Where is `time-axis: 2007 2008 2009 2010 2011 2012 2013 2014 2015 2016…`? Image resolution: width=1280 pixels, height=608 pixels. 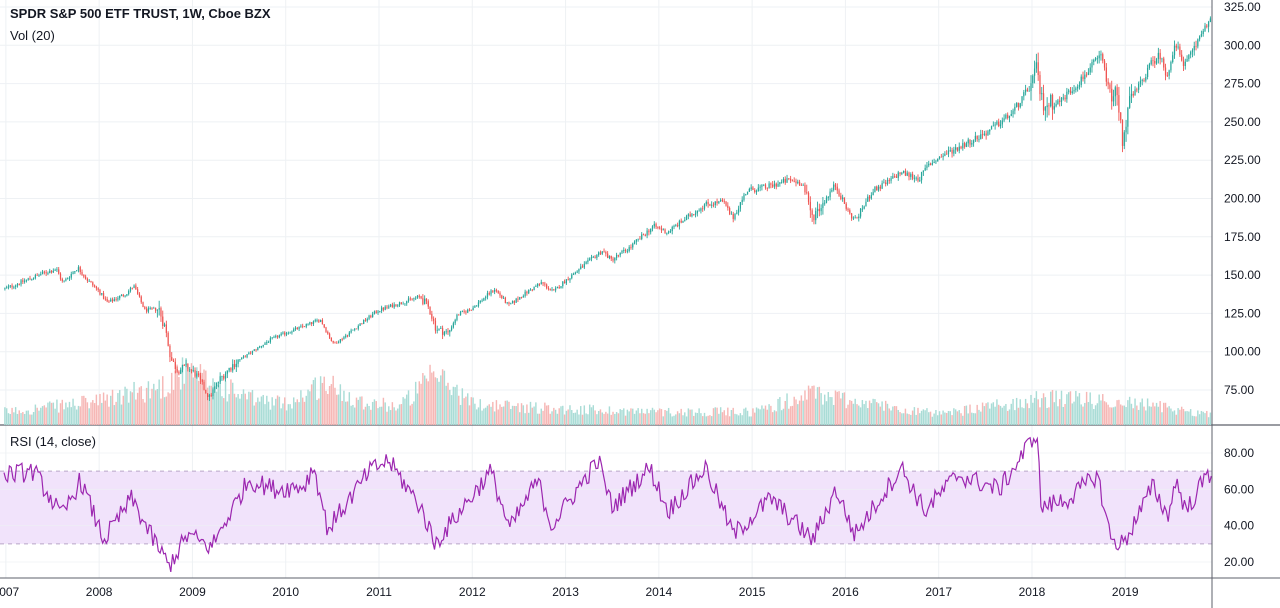 time-axis: 2007 2008 2009 2010 2011 2012 2013 2014 2015 2016… is located at coordinates (569, 592).